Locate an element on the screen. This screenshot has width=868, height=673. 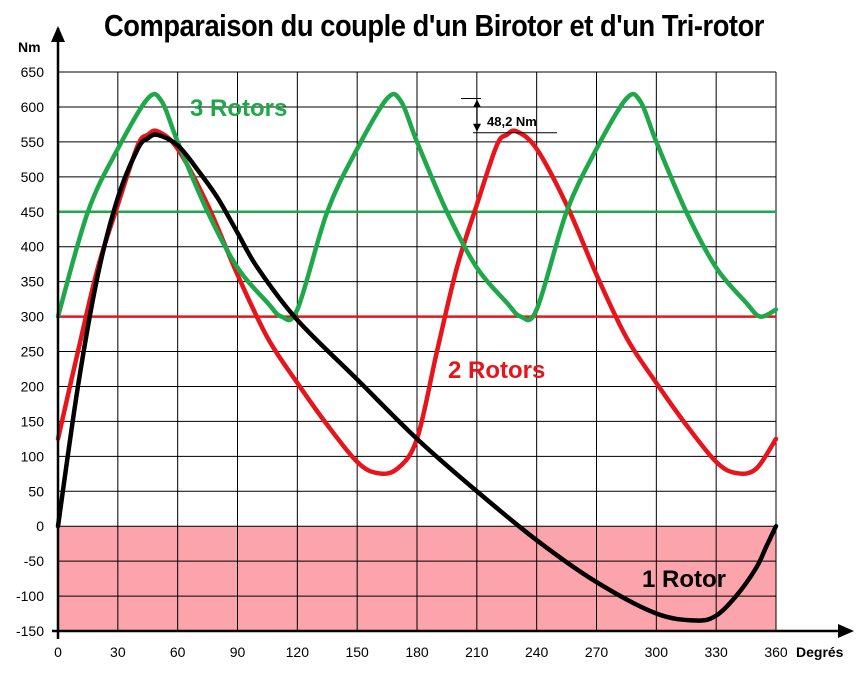
y-tick-label: 250 is located at coordinates (33, 352).